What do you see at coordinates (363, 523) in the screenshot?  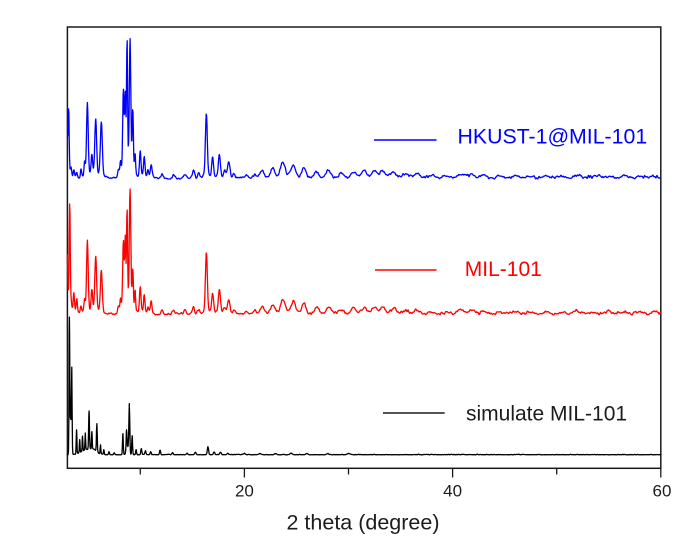 I see `svg-text: 2 theta (degree)` at bounding box center [363, 523].